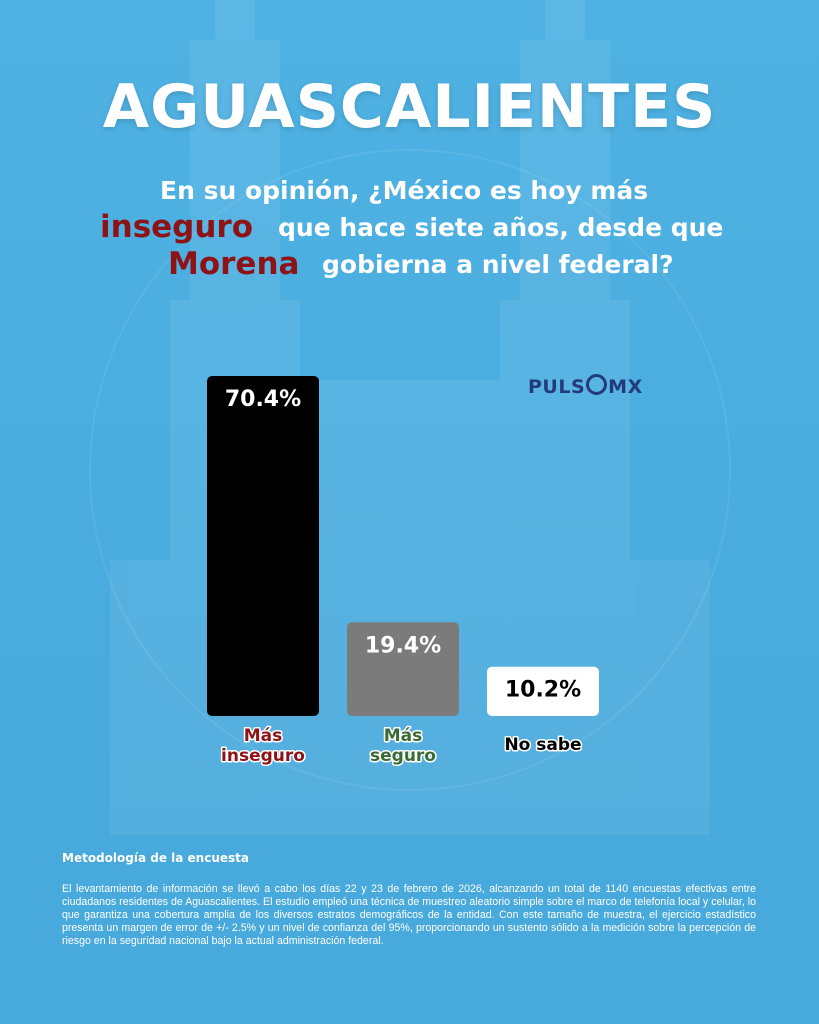 The width and height of the screenshot is (819, 1024). What do you see at coordinates (409, 107) in the screenshot?
I see `page-title: AGUASCALIENTES` at bounding box center [409, 107].